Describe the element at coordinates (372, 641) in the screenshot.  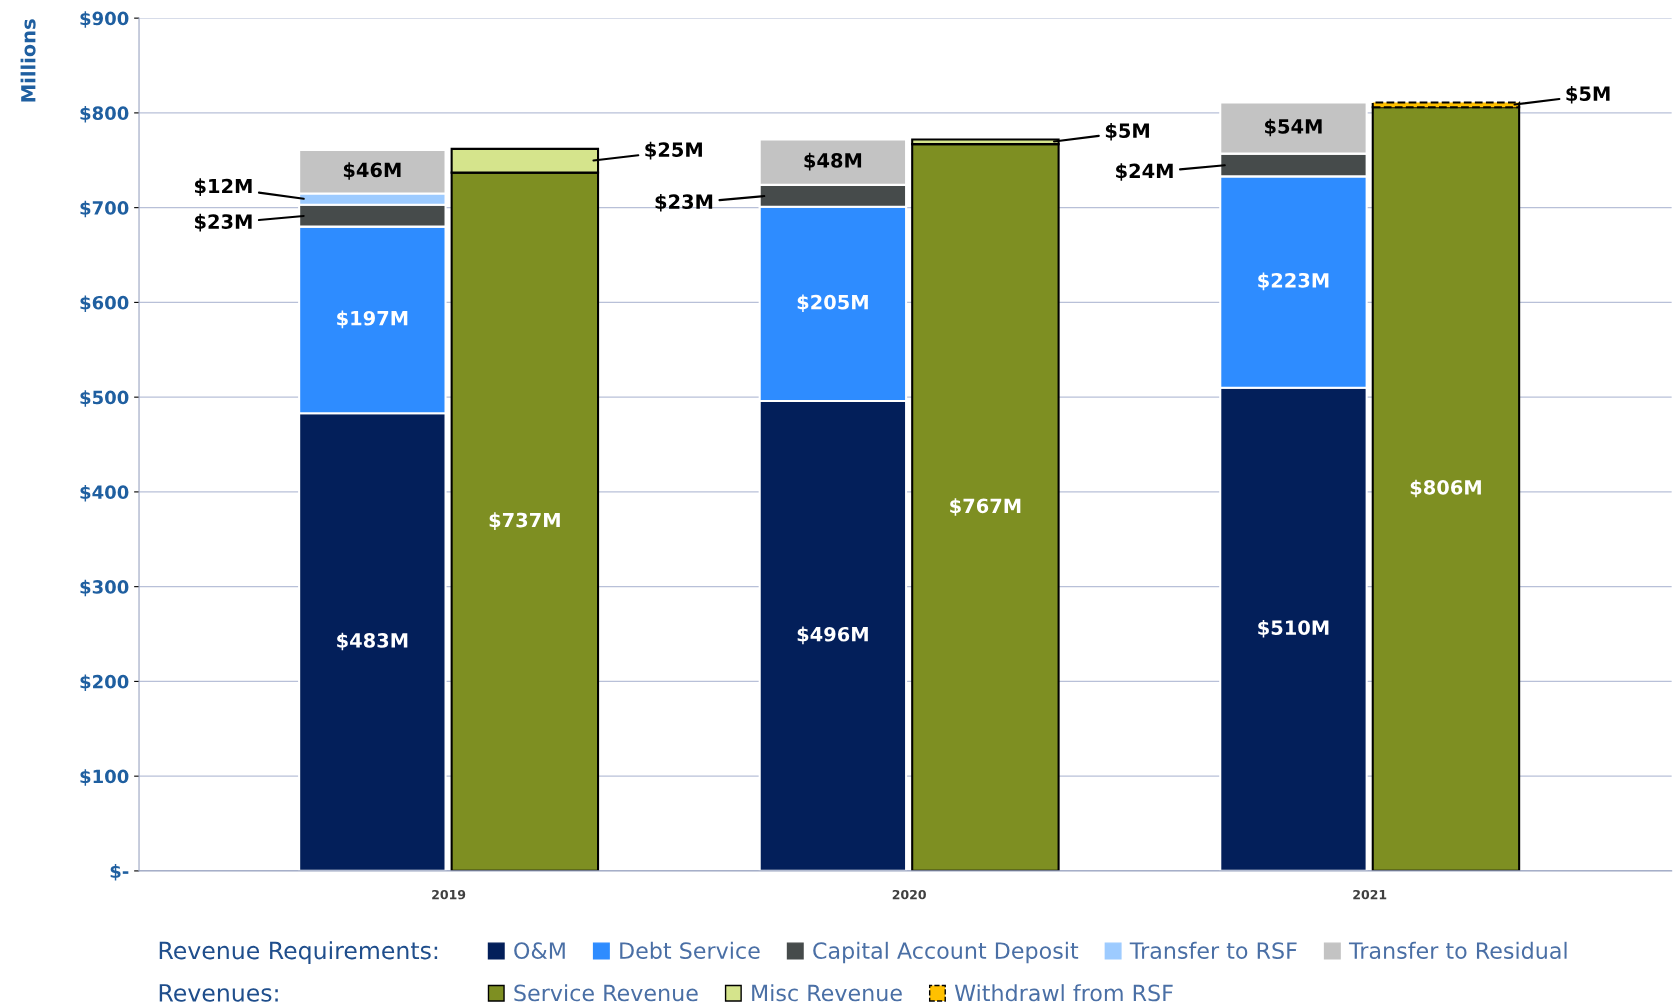
I see `data-label: $483M` at that location.